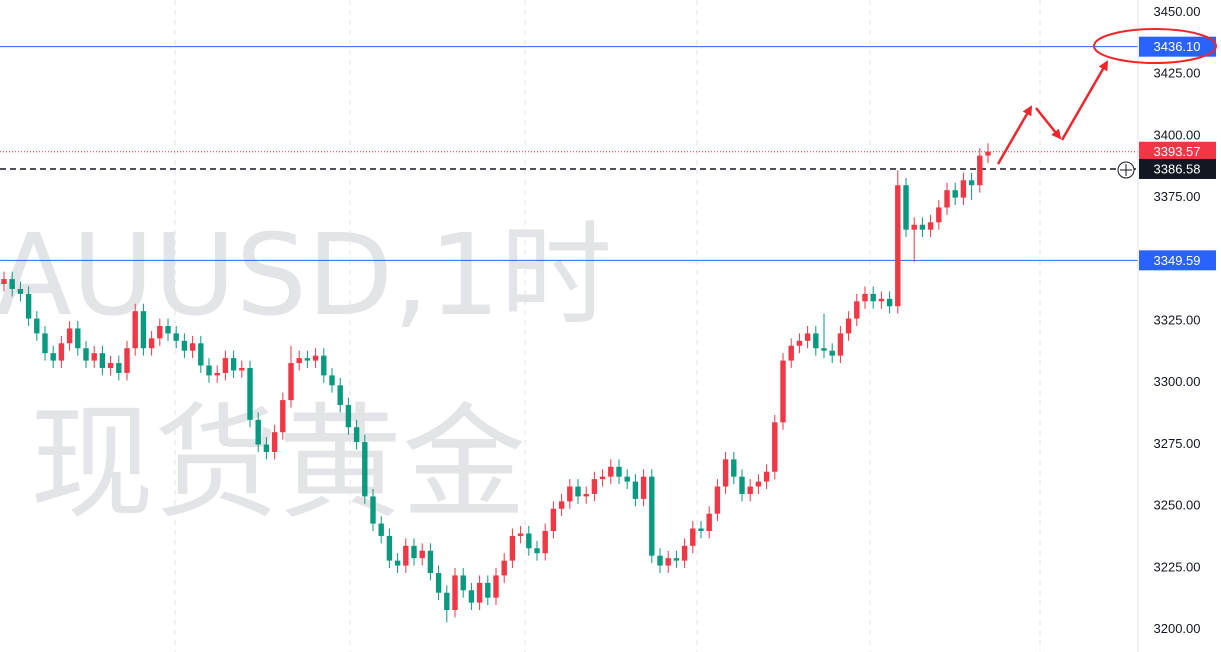 This screenshot has height=652, width=1221. I want to click on y-tick-label: 3425.00, so click(1177, 73).